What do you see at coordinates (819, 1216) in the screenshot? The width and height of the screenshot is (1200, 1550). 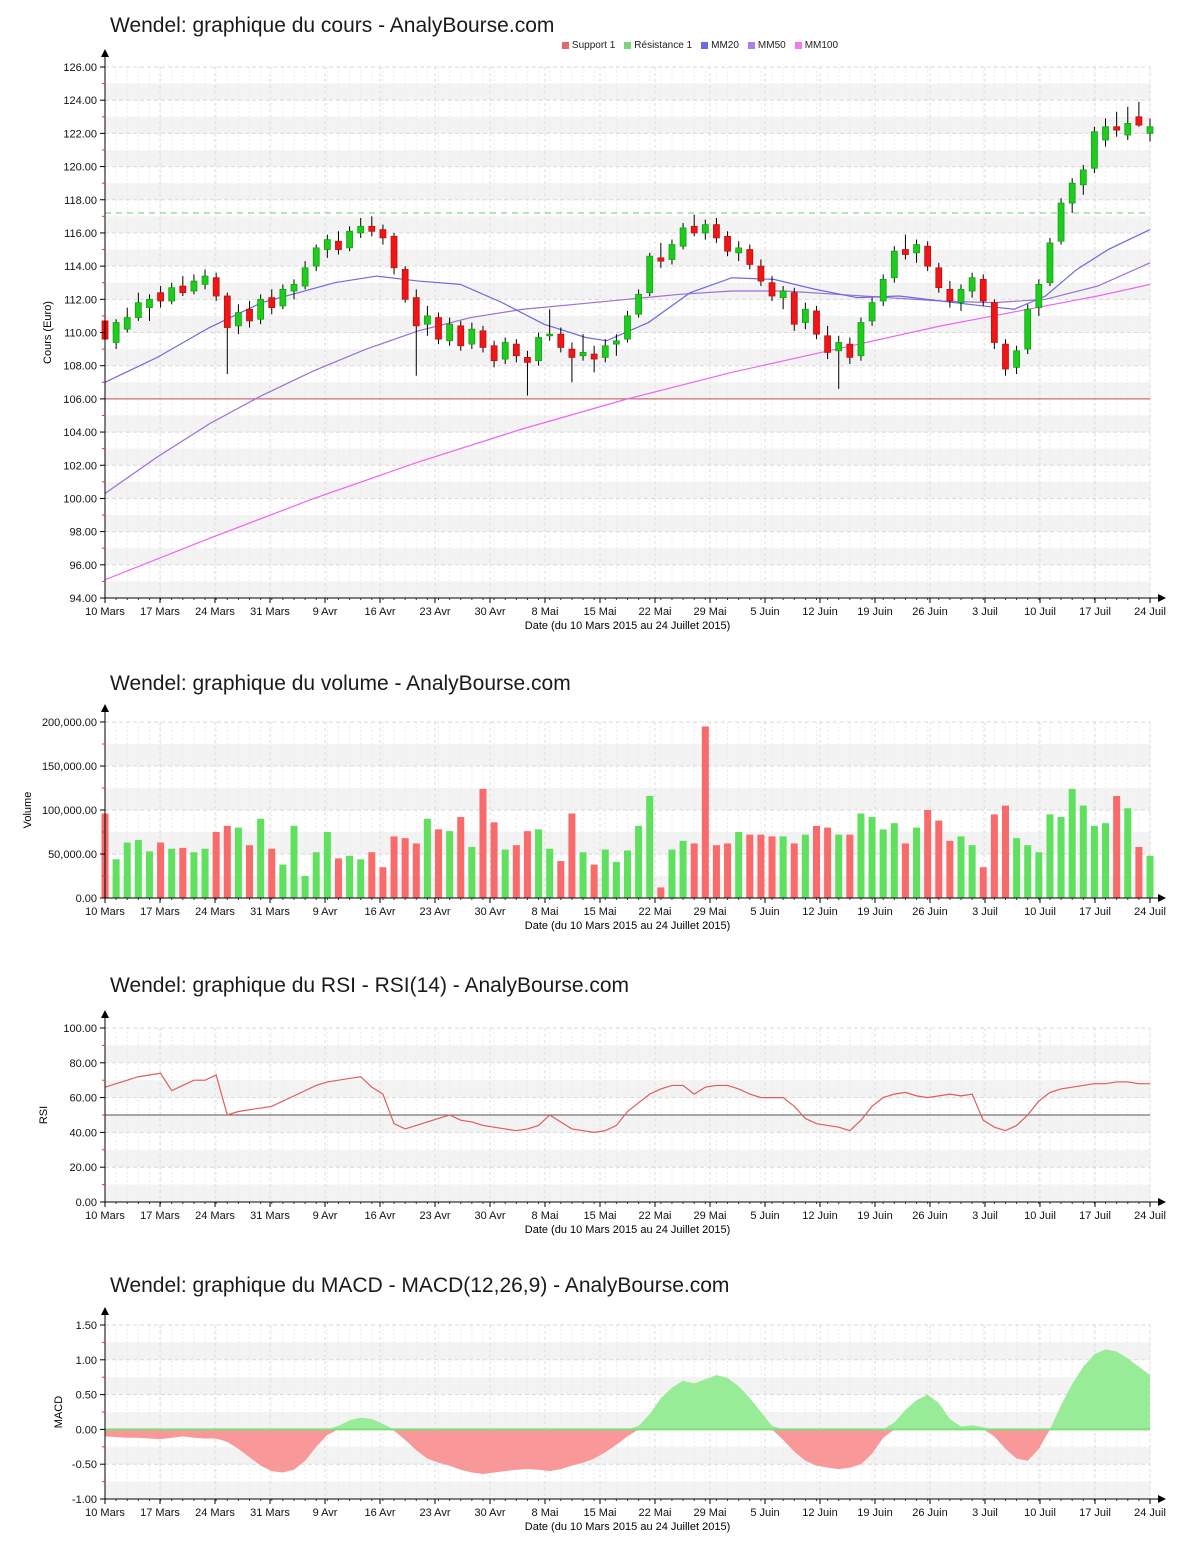 I see `svg-text: 12 Juin` at bounding box center [819, 1216].